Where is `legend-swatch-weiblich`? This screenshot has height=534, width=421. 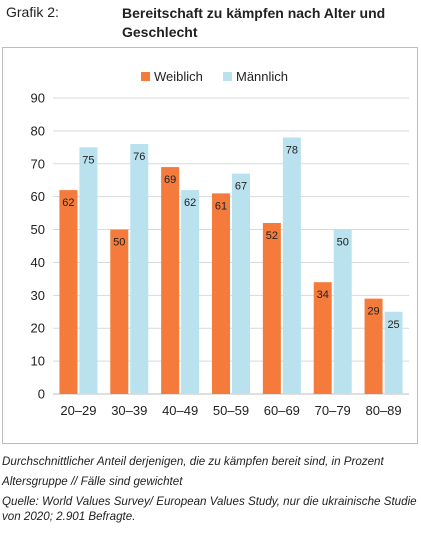
legend-swatch-weiblich is located at coordinates (145, 76).